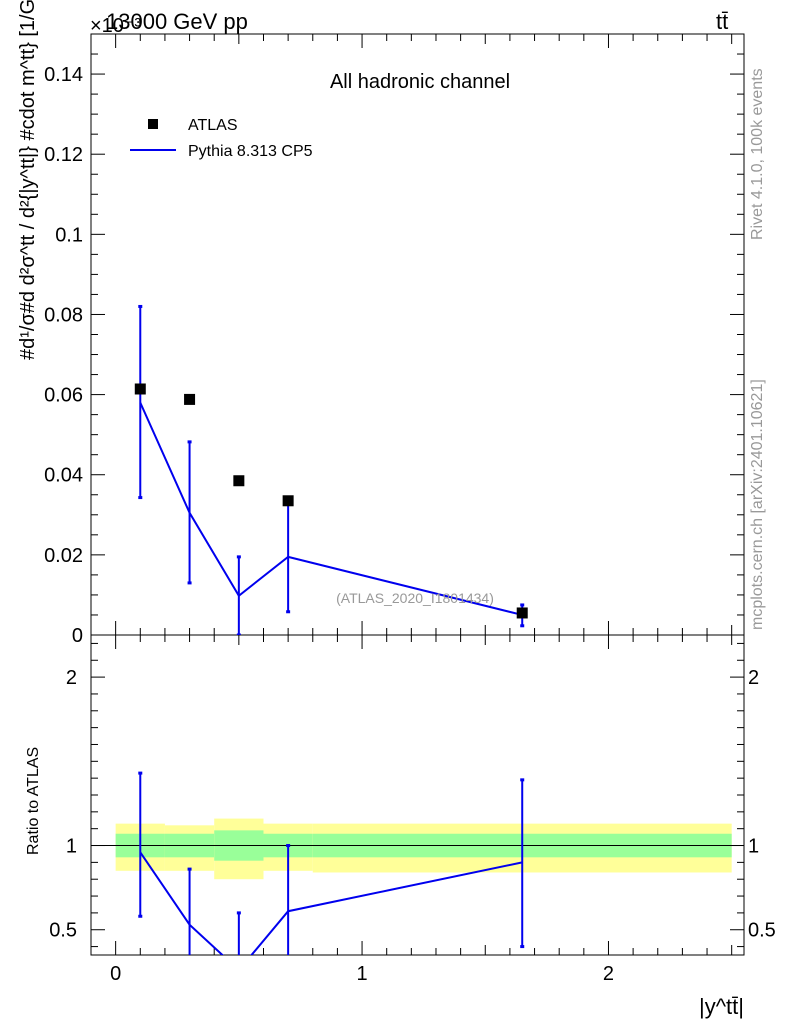 The width and height of the screenshot is (786, 1024). What do you see at coordinates (153, 124) in the screenshot?
I see `legend-atlas-marker` at bounding box center [153, 124].